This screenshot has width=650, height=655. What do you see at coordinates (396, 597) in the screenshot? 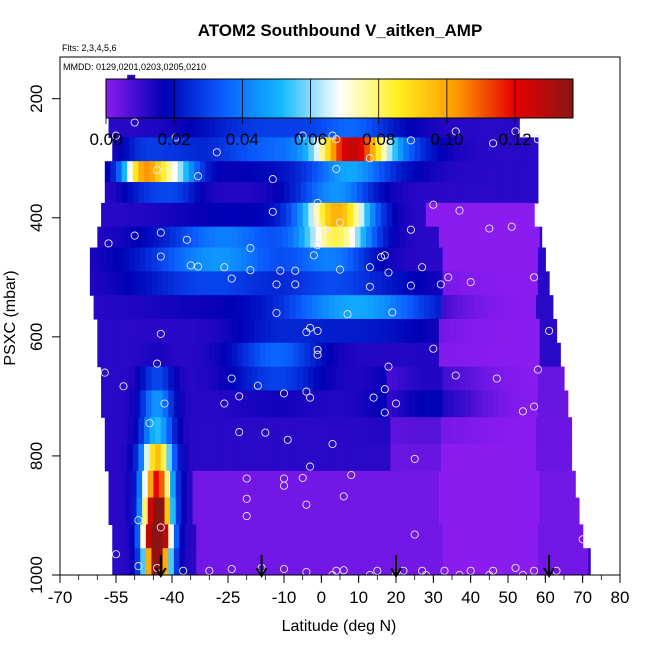
I see `x-tick-label: 20` at bounding box center [396, 597].